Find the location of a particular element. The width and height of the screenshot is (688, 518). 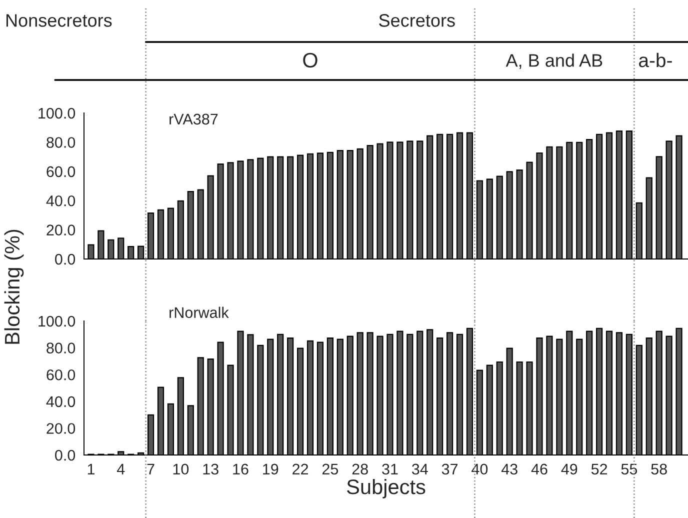

text: O is located at coordinates (310, 60).